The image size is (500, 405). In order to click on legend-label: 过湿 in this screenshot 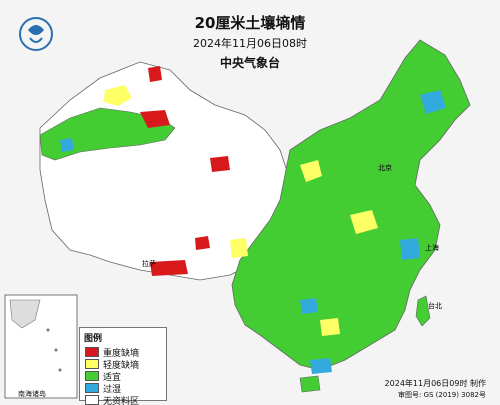, I will do `click(112, 389)`.